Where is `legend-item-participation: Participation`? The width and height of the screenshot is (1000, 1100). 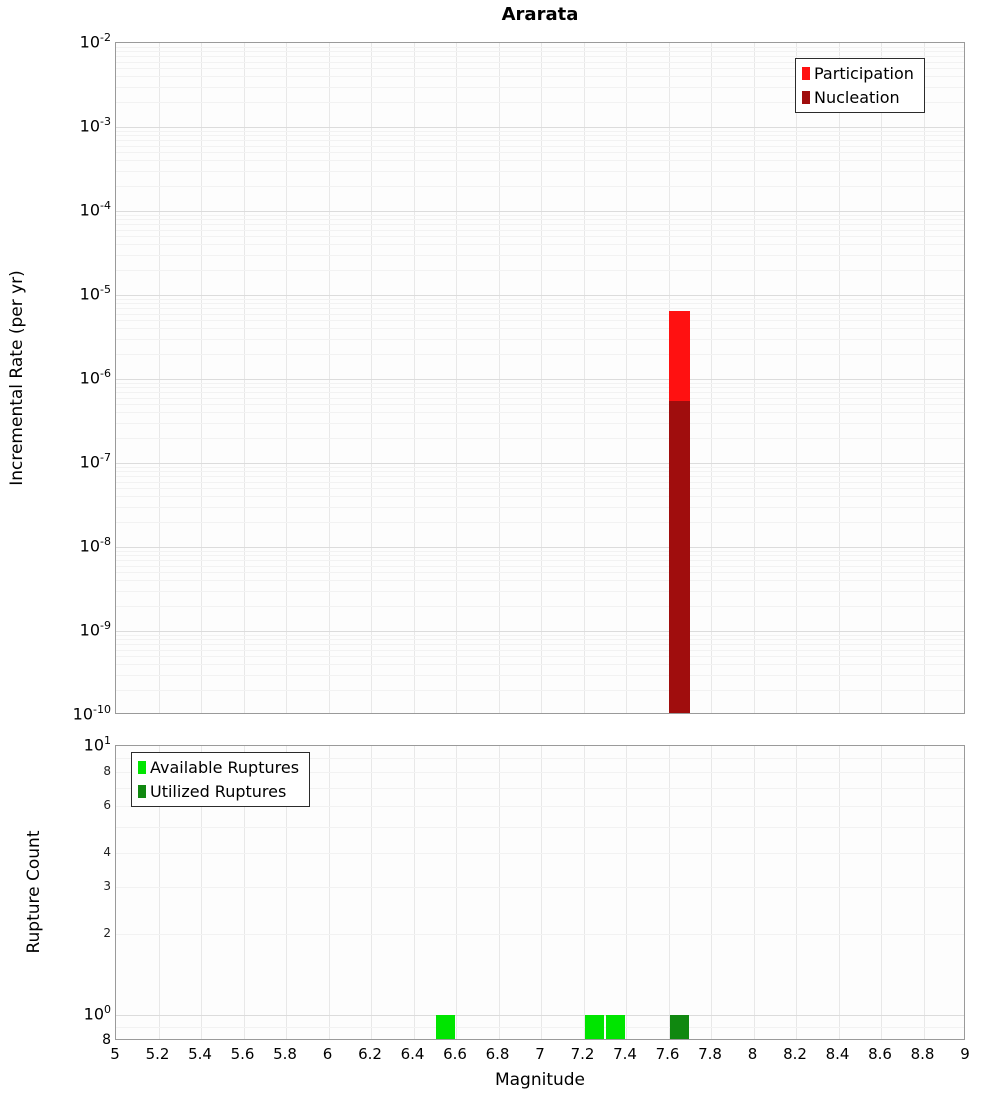 legend-item-participation: Participation is located at coordinates (858, 73).